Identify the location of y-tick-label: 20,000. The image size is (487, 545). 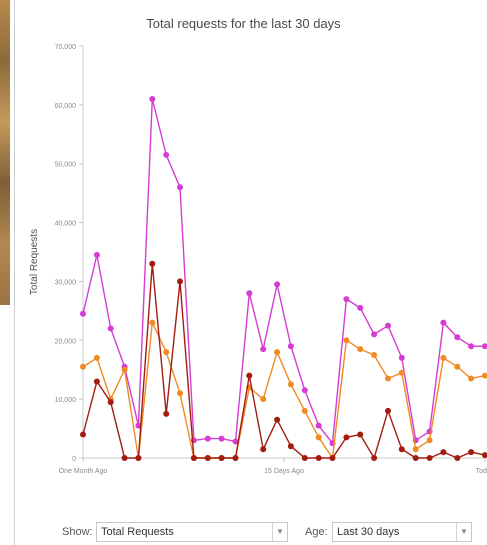
(66, 341).